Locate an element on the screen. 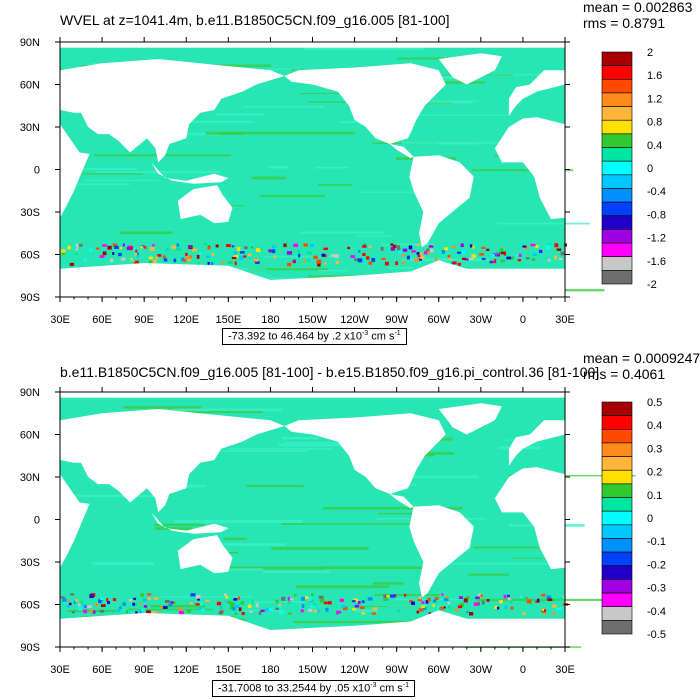 This screenshot has width=700, height=700. x-tick-label: 90W is located at coordinates (396, 320).